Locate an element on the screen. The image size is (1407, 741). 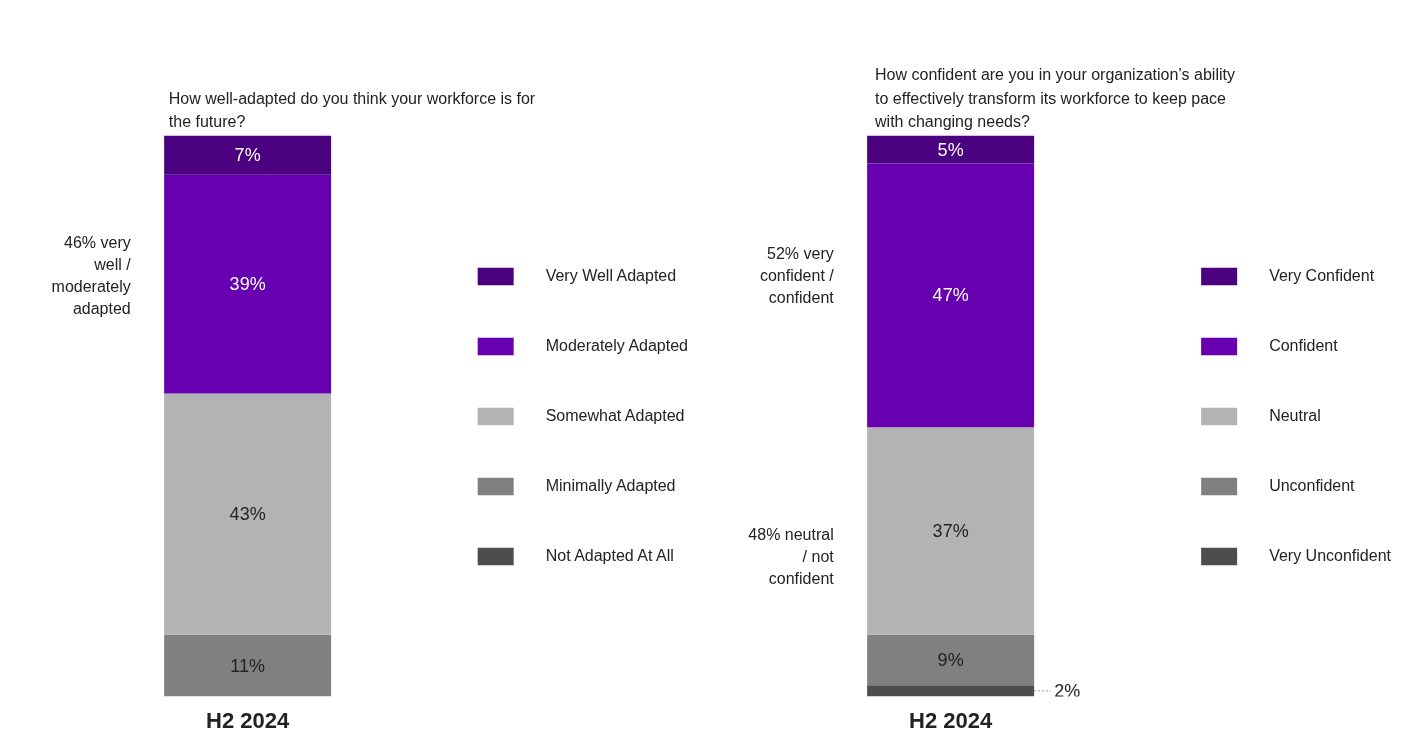
legend-label: Neutral is located at coordinates (1295, 415).